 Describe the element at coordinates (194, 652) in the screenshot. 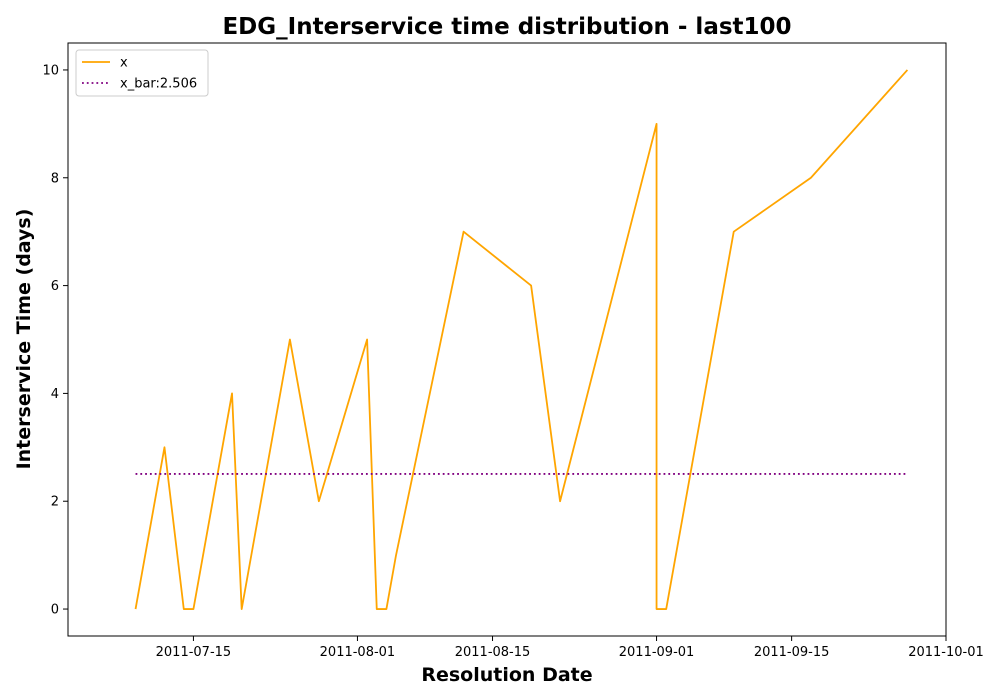

I see `x-tick-label: 2011-07-15` at that location.